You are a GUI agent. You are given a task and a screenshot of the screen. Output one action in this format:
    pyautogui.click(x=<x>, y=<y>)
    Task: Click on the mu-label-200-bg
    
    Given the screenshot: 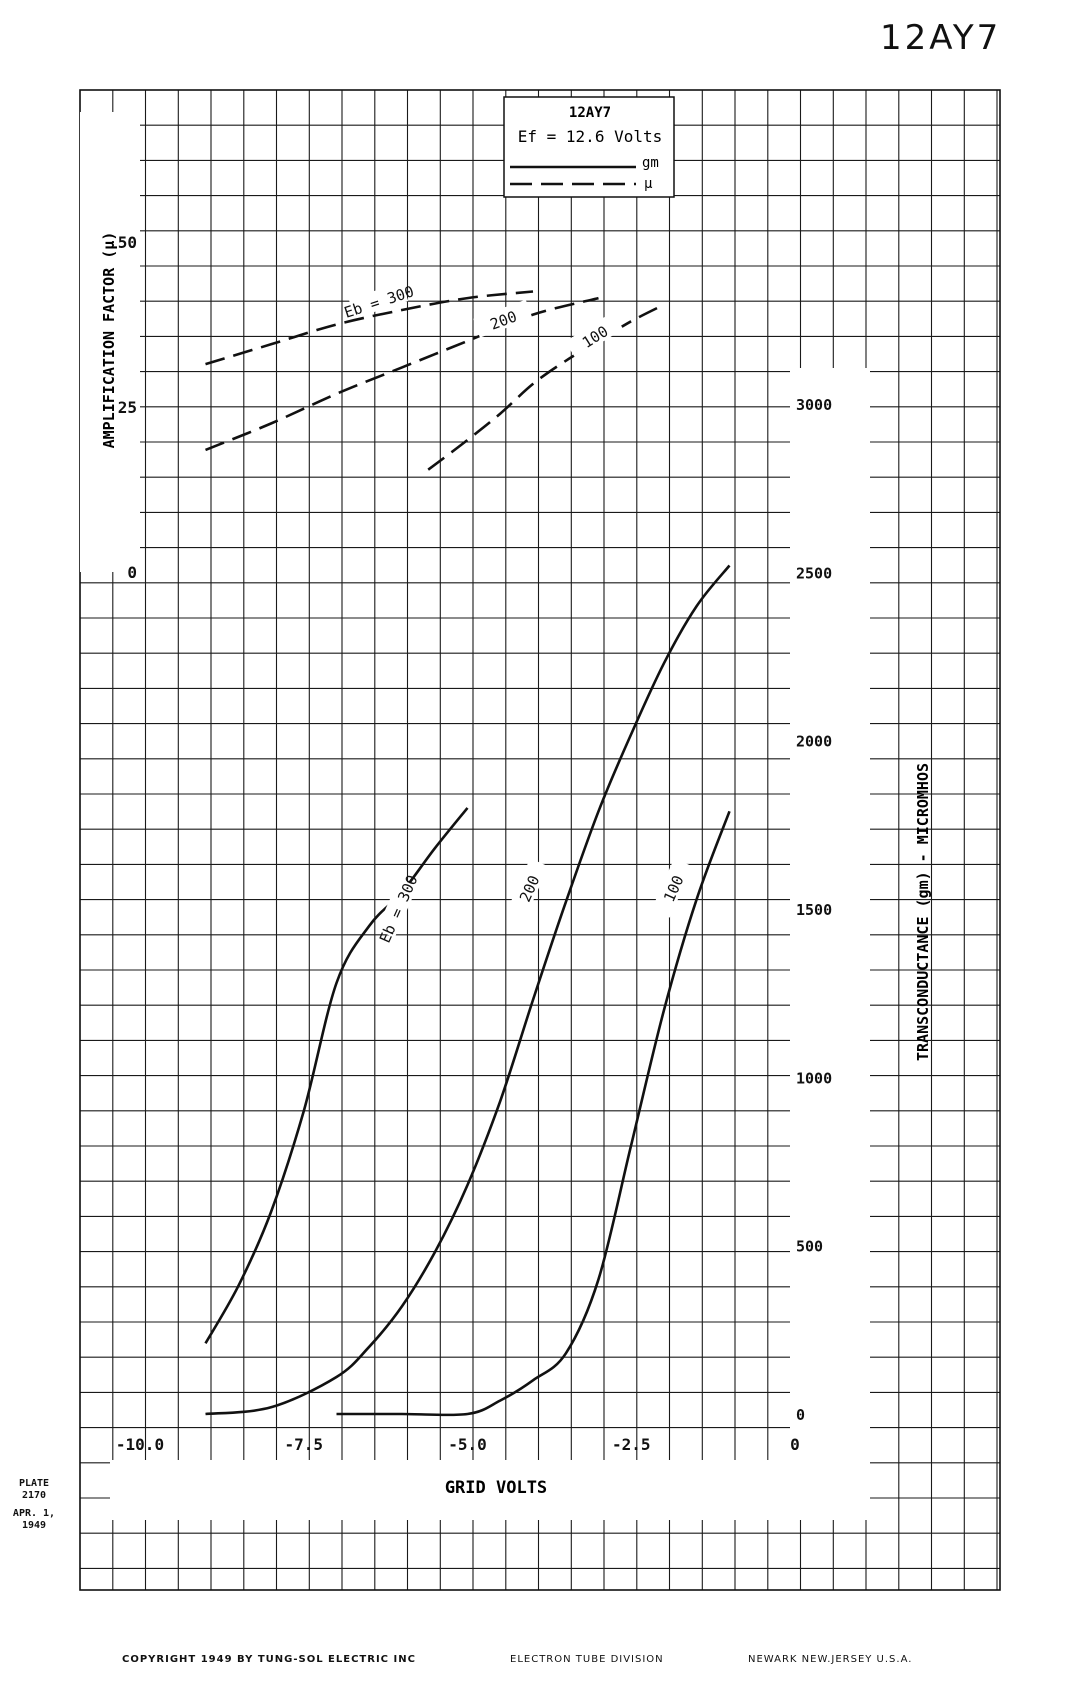 What is the action you would take?
    pyautogui.click(x=503, y=318)
    